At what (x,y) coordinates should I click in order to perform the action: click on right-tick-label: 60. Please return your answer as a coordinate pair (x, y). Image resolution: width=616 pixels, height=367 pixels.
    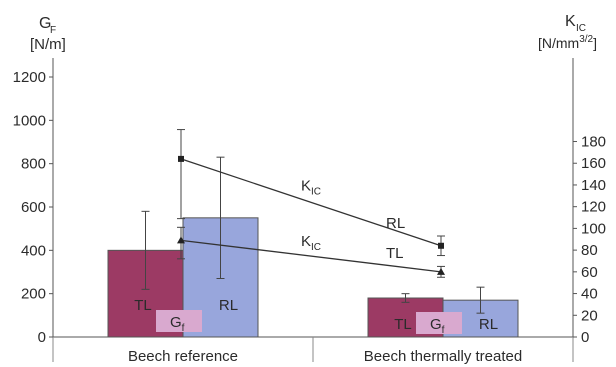
    Looking at the image, I should click on (589, 272).